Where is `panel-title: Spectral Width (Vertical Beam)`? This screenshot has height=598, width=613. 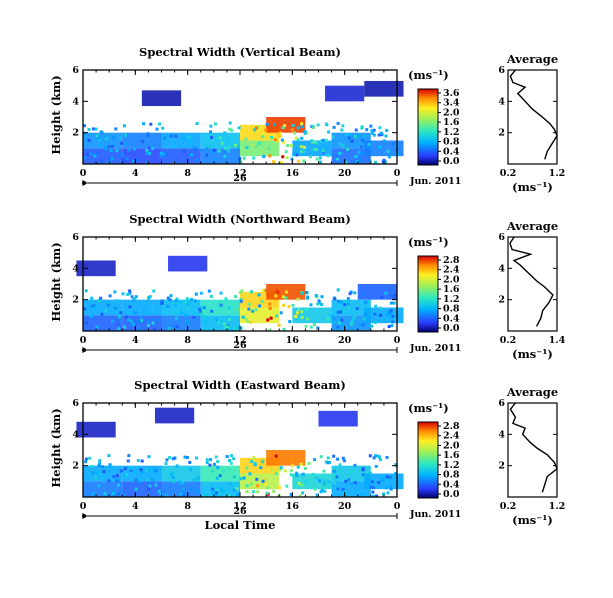 panel-title: Spectral Width (Vertical Beam) is located at coordinates (240, 52).